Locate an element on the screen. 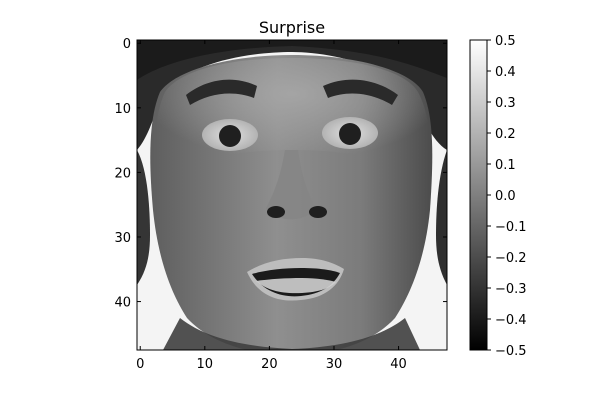 The width and height of the screenshot is (600, 404). colorbar-tick-label: 0.1 is located at coordinates (505, 165).